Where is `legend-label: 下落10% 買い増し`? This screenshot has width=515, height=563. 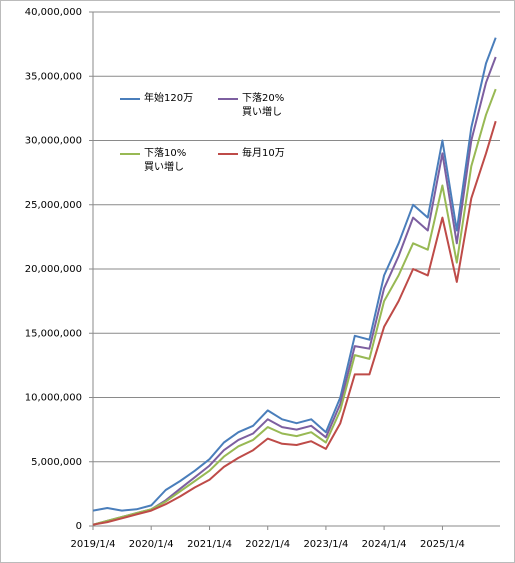 legend-label: 下落10% 買い増し is located at coordinates (165, 160).